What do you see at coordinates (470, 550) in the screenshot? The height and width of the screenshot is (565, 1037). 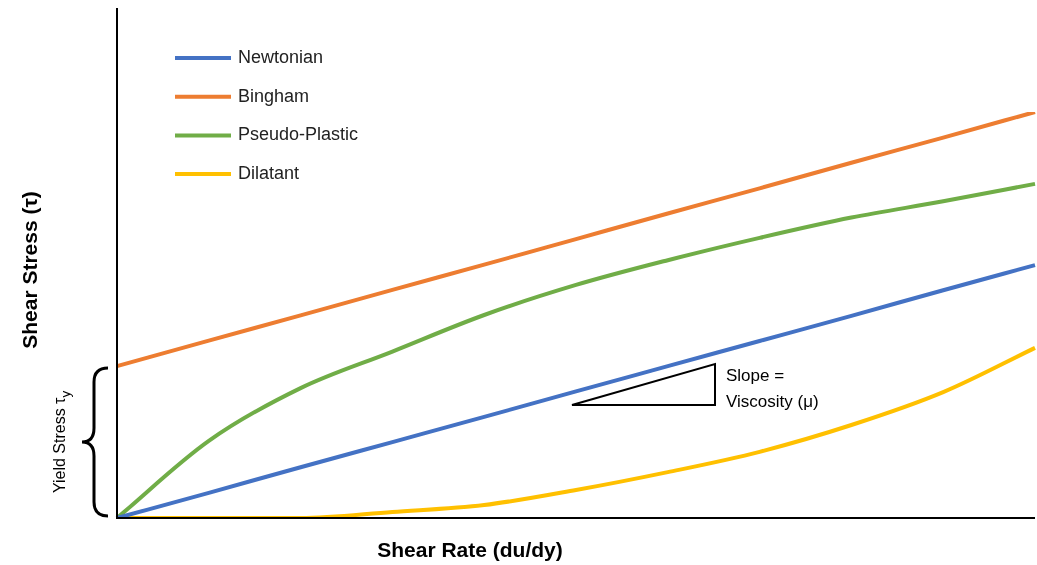 I see `x-axis-title: Shear Rate (du/dy)` at bounding box center [470, 550].